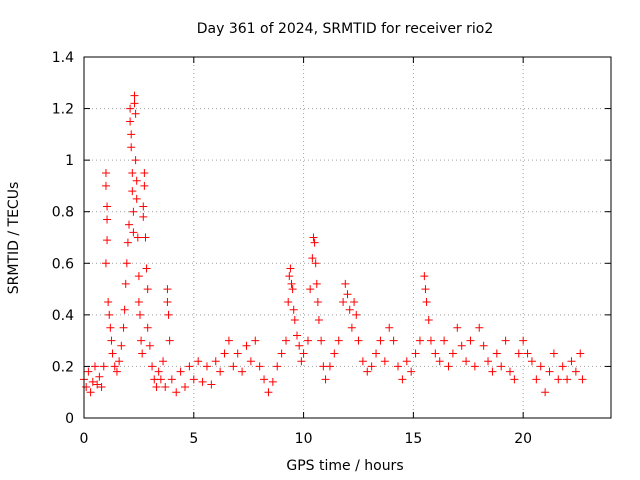 The height and width of the screenshot is (480, 640). What do you see at coordinates (193, 439) in the screenshot?
I see `x-tick-label: 5` at bounding box center [193, 439].